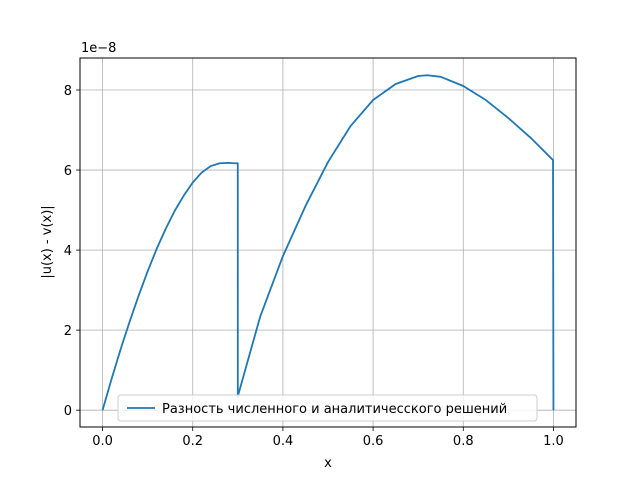 This screenshot has width=640, height=480. What do you see at coordinates (68, 331) in the screenshot?
I see `y-tick-label: 2` at bounding box center [68, 331].